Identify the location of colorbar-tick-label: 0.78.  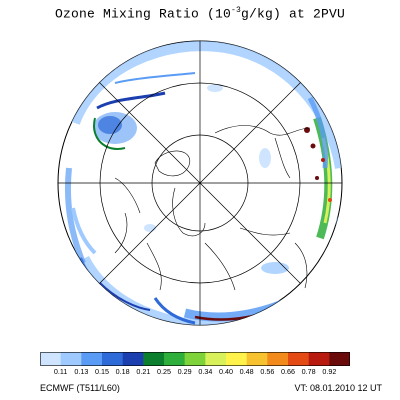
(308, 371).